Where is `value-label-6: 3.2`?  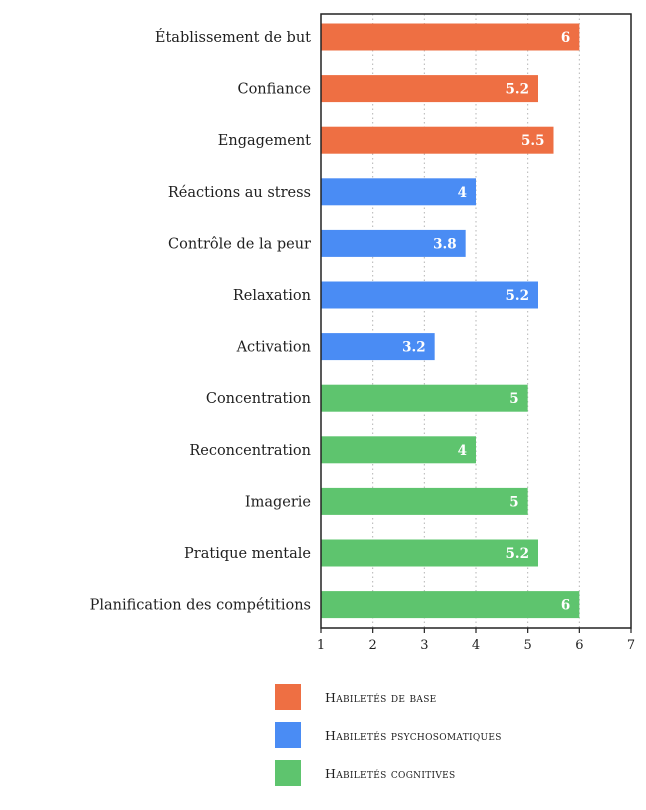
value-label-6: 3.2 is located at coordinates (414, 348).